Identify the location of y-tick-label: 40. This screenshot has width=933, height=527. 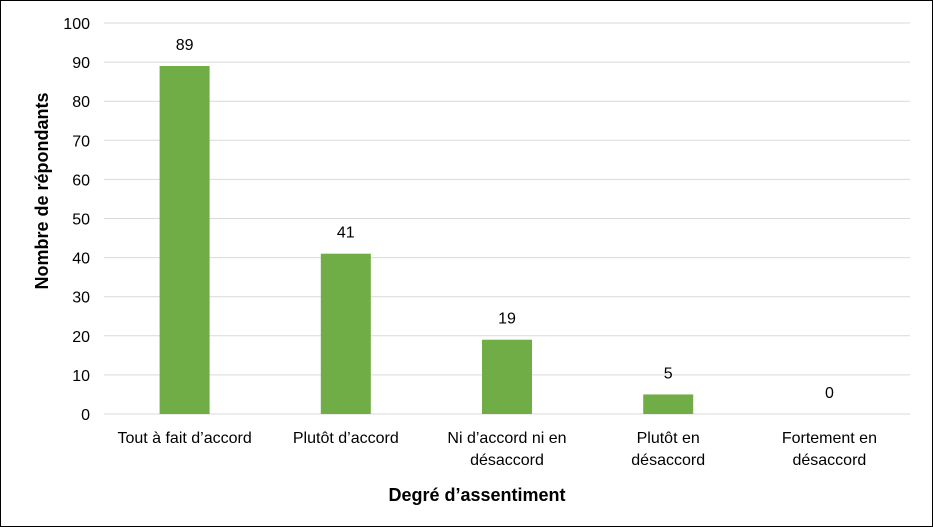
(81, 259).